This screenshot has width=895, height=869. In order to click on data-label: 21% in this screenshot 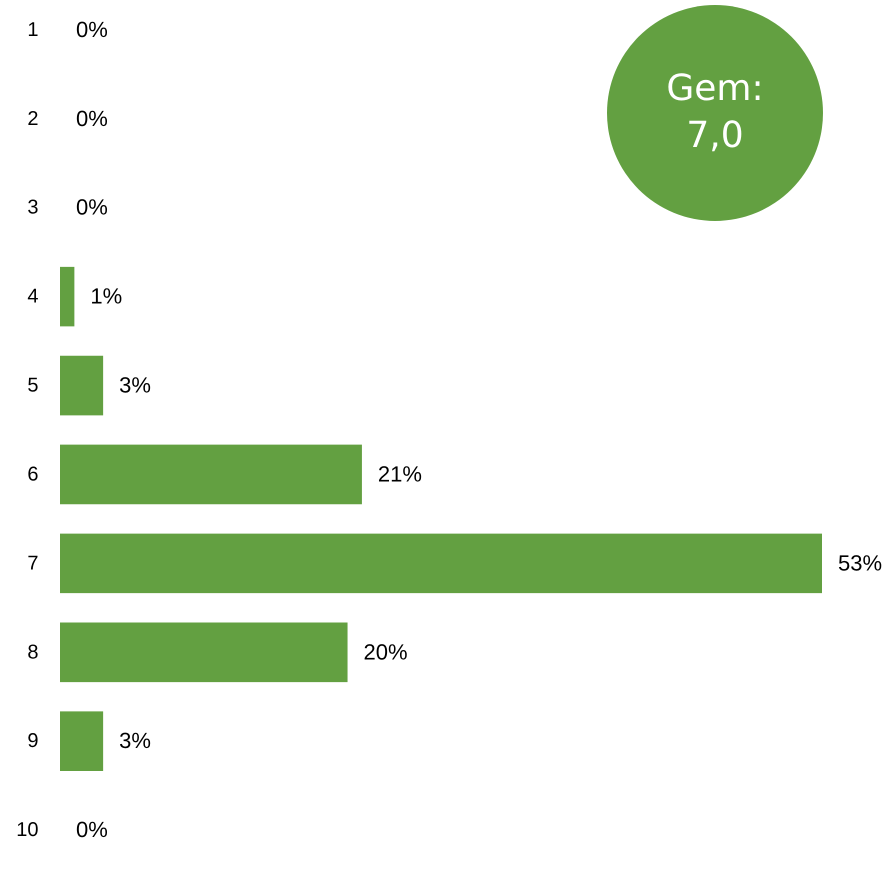, I will do `click(400, 473)`.